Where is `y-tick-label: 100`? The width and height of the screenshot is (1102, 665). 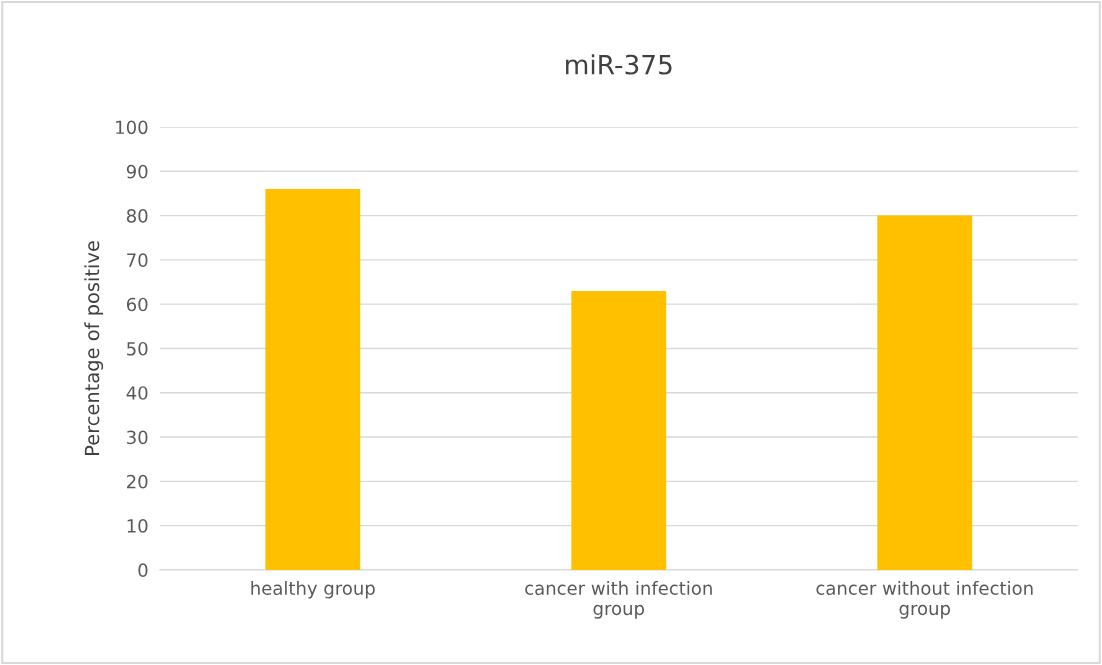
y-tick-label: 100 is located at coordinates (132, 127).